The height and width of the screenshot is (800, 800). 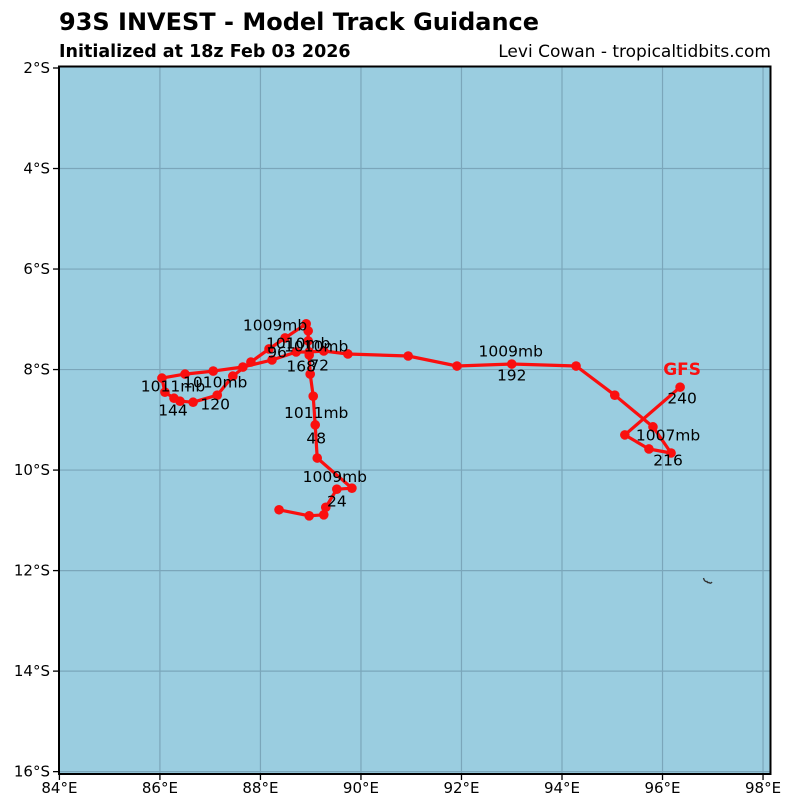 What do you see at coordinates (763, 788) in the screenshot?
I see `x-tick-label: 98°E` at bounding box center [763, 788].